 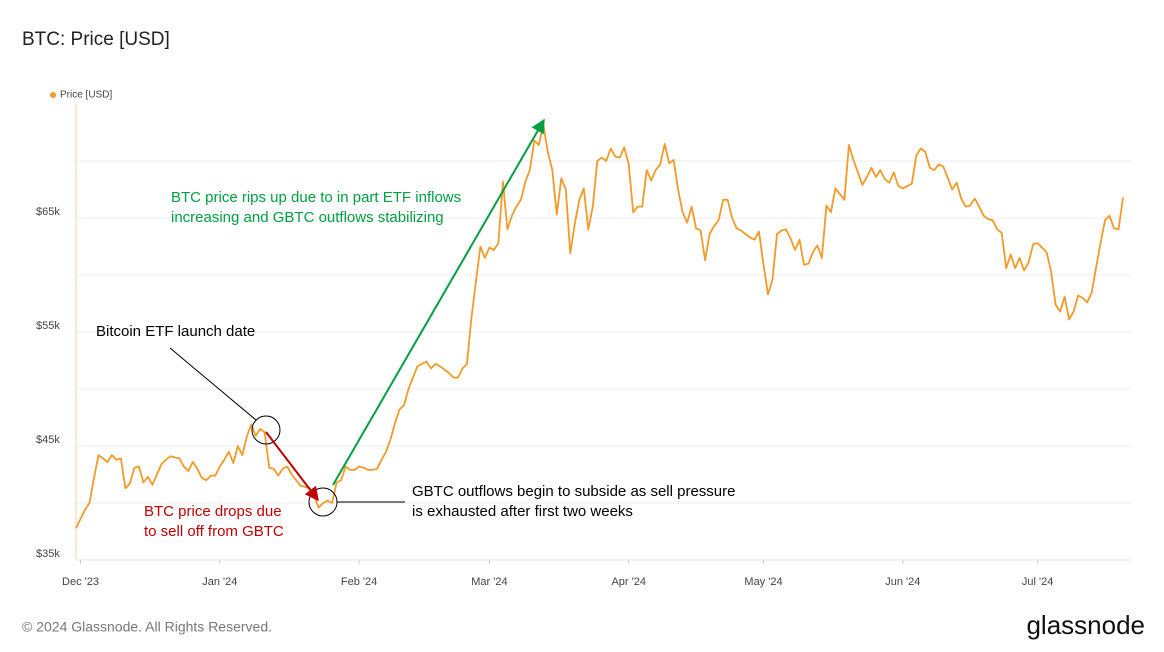 I want to click on y-tick-label: $65k, so click(x=48, y=212).